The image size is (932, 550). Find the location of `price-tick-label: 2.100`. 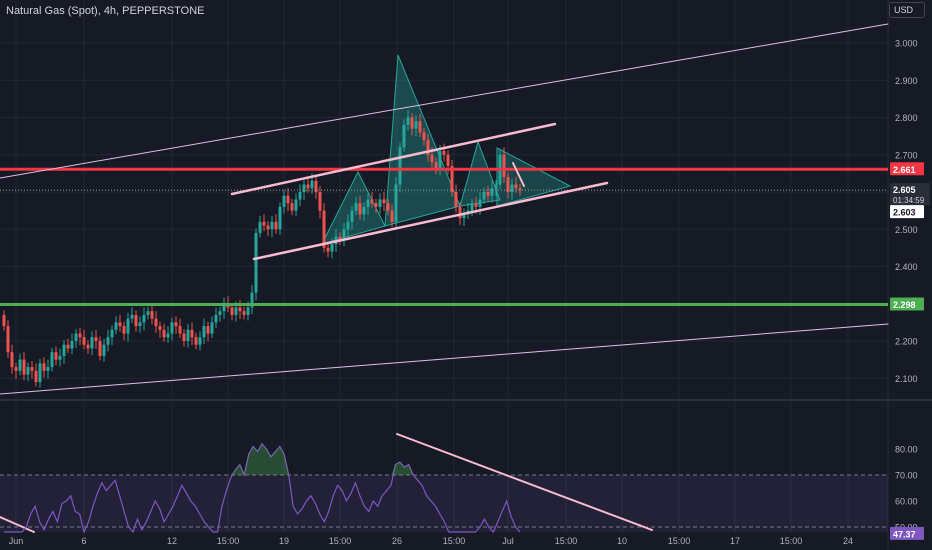

price-tick-label: 2.100 is located at coordinates (906, 379).